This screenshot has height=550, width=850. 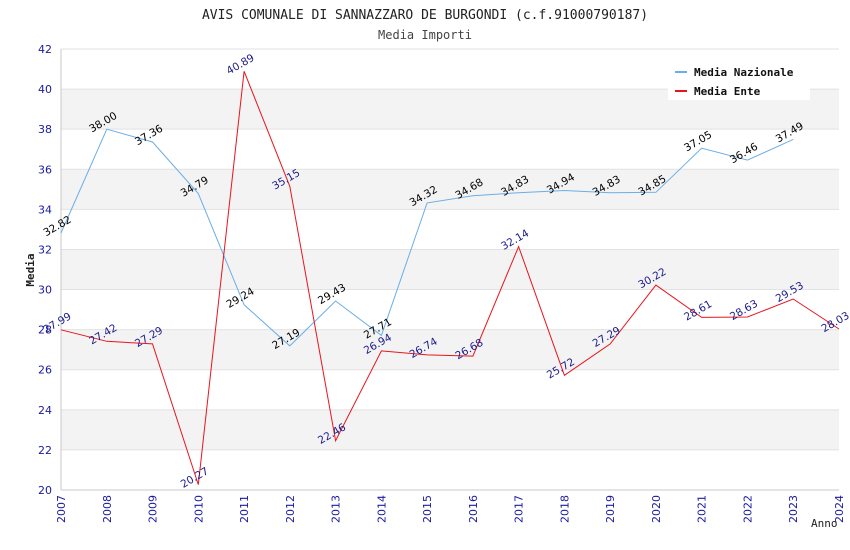 I want to click on data-label-ente: 20.27, so click(x=195, y=477).